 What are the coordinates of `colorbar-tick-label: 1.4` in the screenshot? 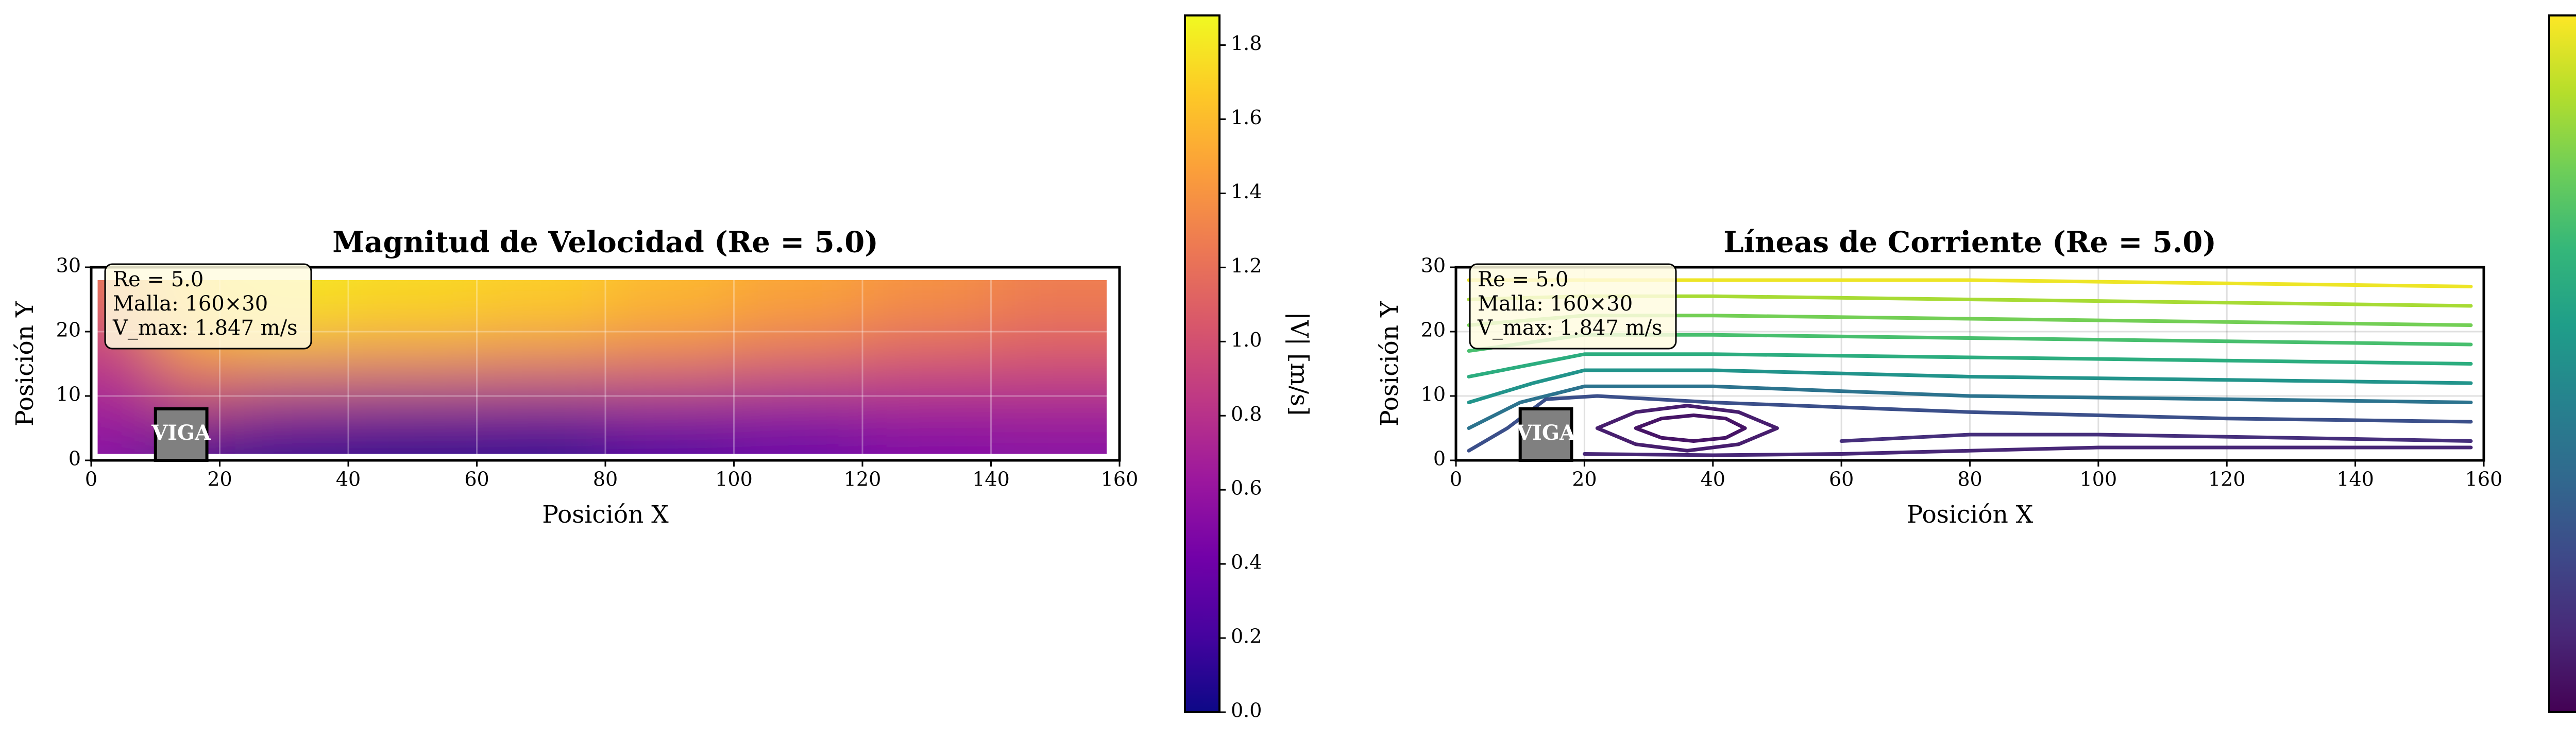 It's located at (1246, 191).